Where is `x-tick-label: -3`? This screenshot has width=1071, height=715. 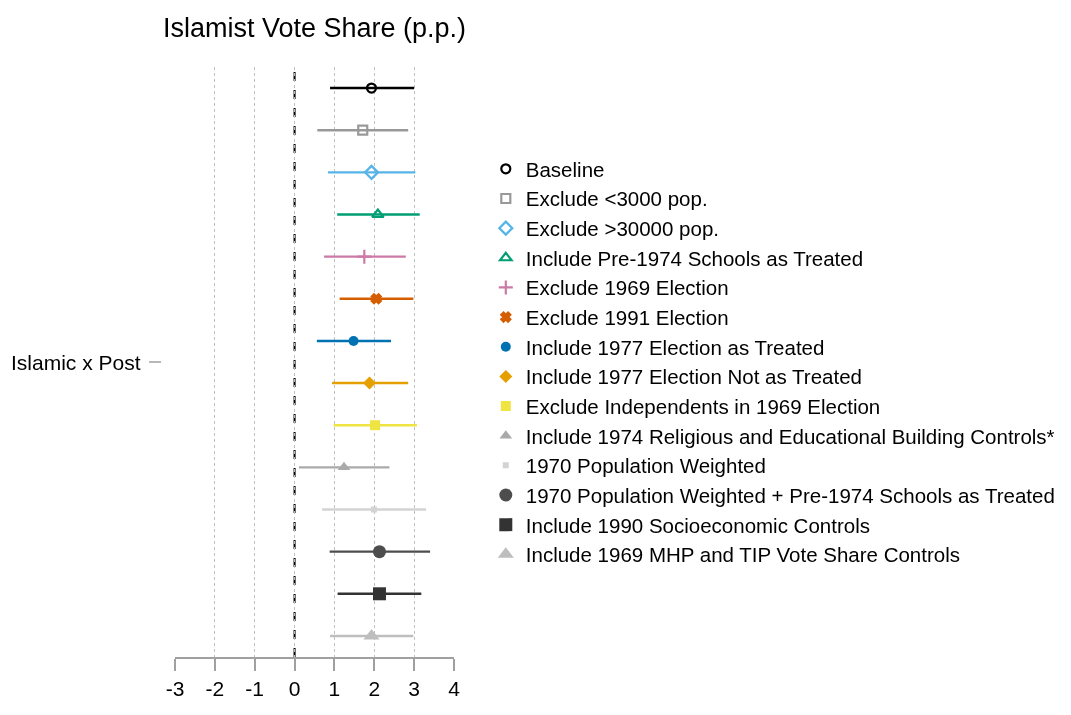 x-tick-label: -3 is located at coordinates (175, 689).